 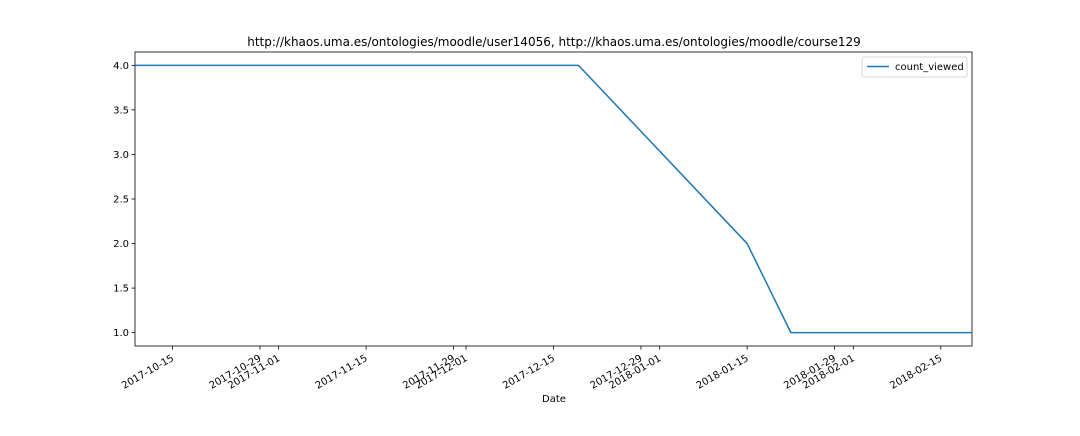 What do you see at coordinates (148, 372) in the screenshot?
I see `x-tick-label: 2017-10-15` at bounding box center [148, 372].